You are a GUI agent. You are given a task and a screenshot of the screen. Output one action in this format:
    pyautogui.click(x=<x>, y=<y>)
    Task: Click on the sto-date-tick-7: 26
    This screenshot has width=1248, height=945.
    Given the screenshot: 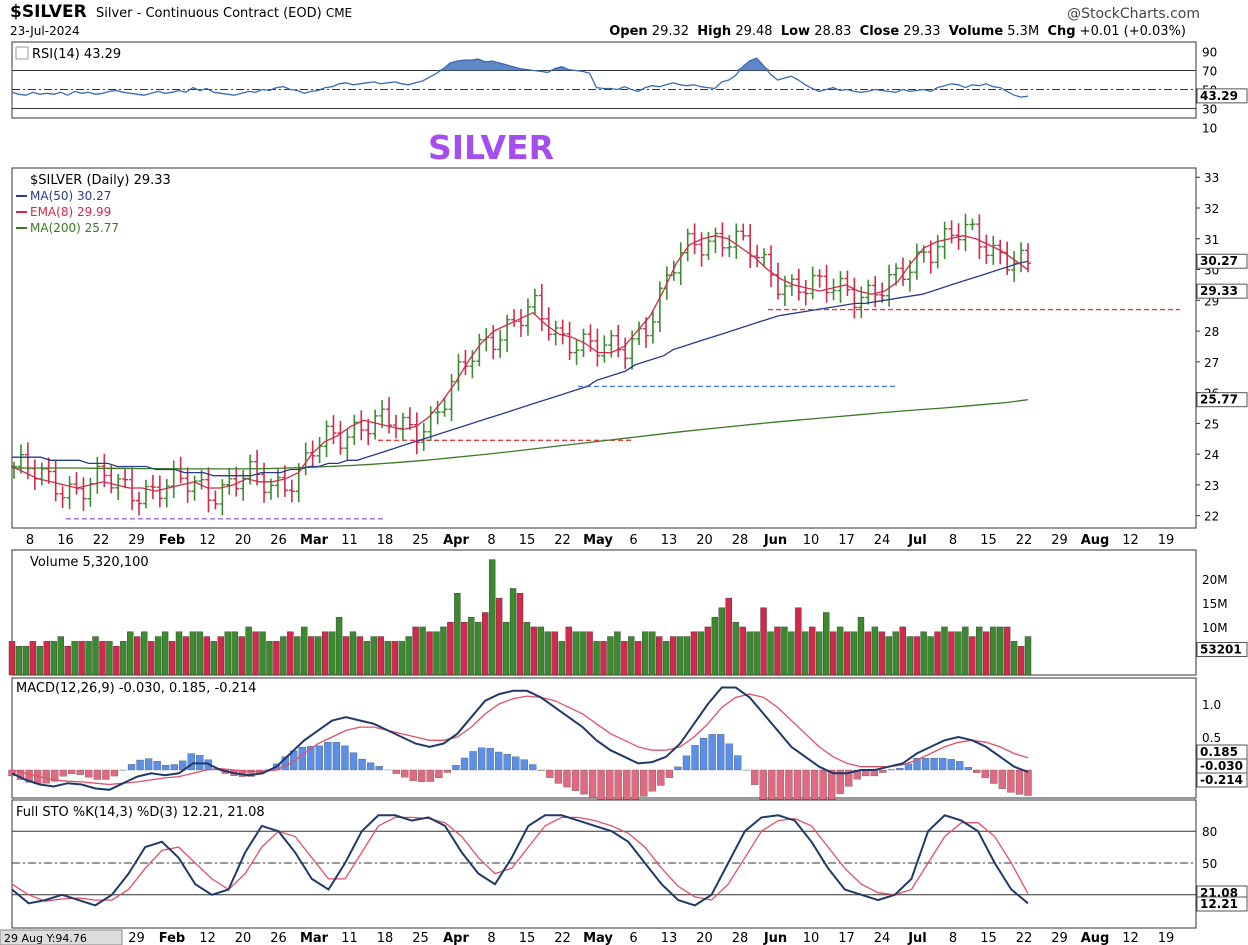 What is the action you would take?
    pyautogui.click(x=278, y=938)
    